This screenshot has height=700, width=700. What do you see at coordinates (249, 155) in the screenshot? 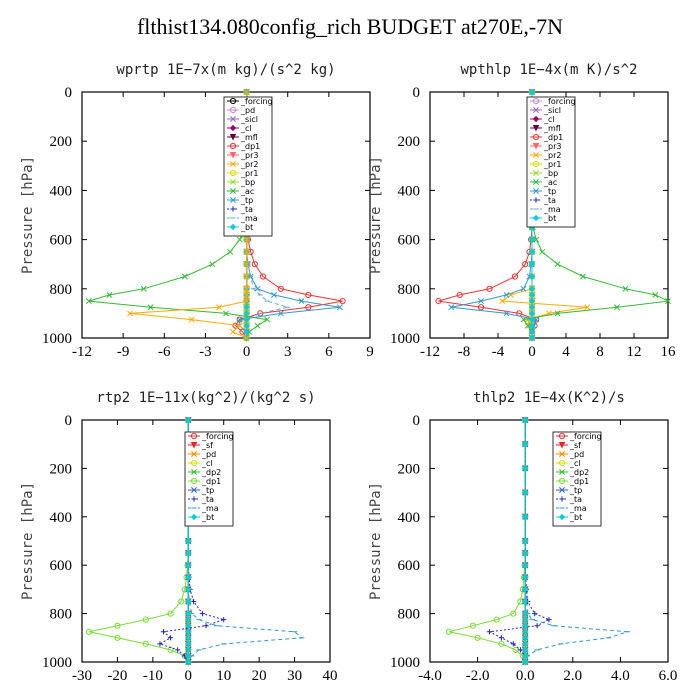
I see `legend-label: _pr3` at bounding box center [249, 155].